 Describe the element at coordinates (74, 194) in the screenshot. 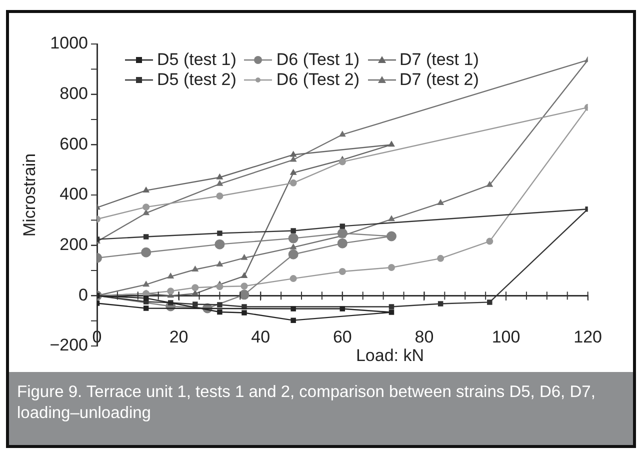

I see `y-tick-label: 400` at that location.